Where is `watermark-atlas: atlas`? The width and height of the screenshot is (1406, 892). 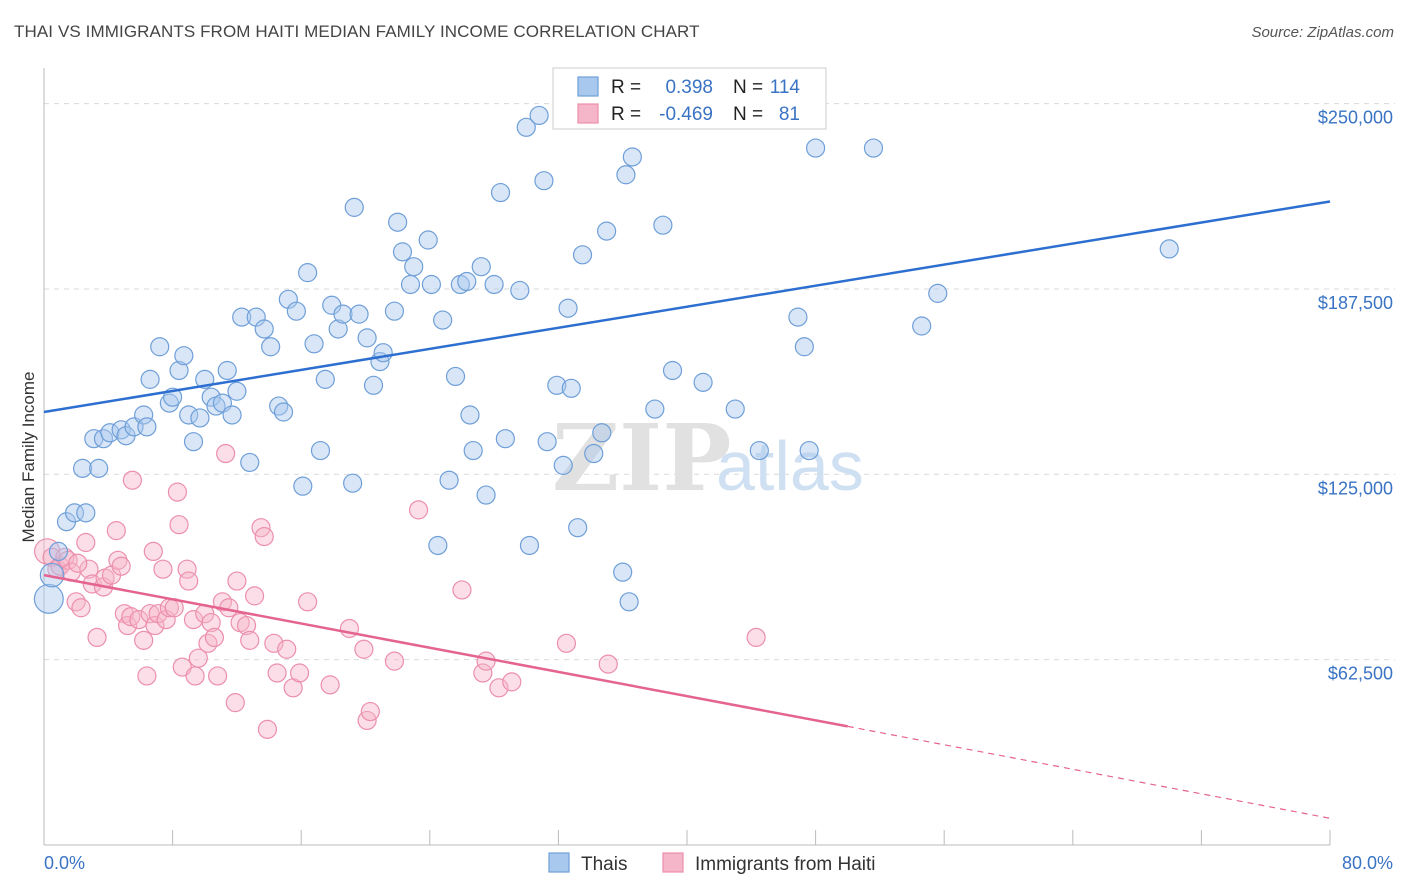 watermark-atlas: atlas is located at coordinates (790, 466).